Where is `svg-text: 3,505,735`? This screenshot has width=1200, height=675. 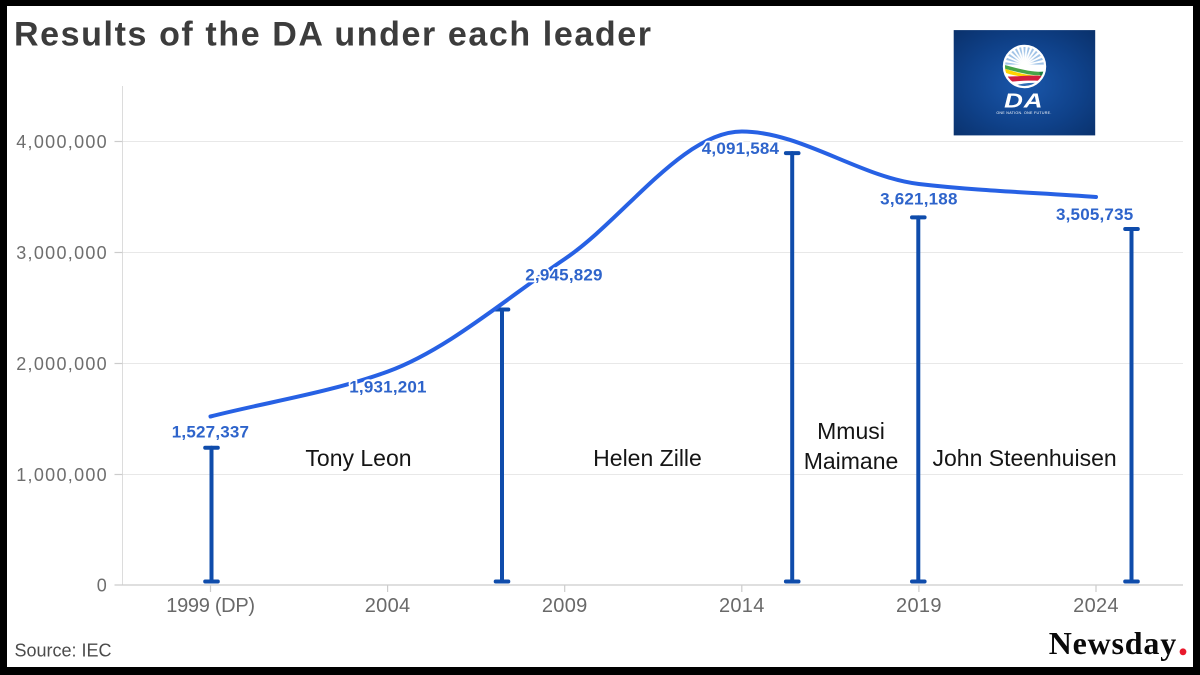
svg-text: 3,505,735 is located at coordinates (1094, 214).